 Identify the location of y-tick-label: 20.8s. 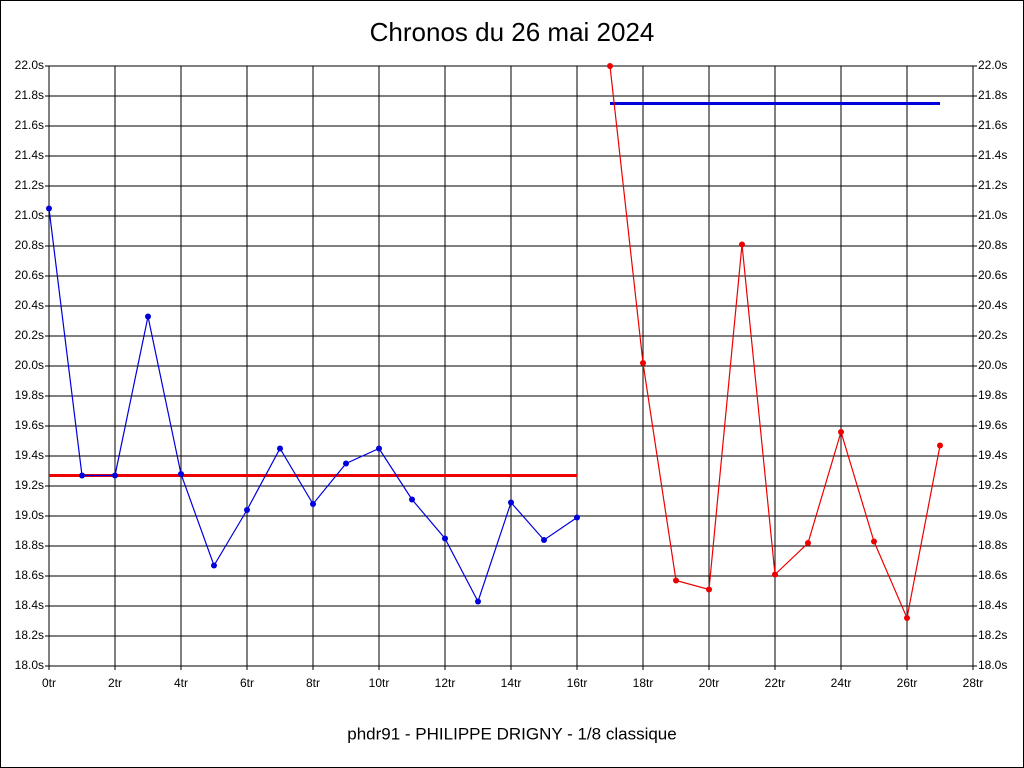
(29, 245).